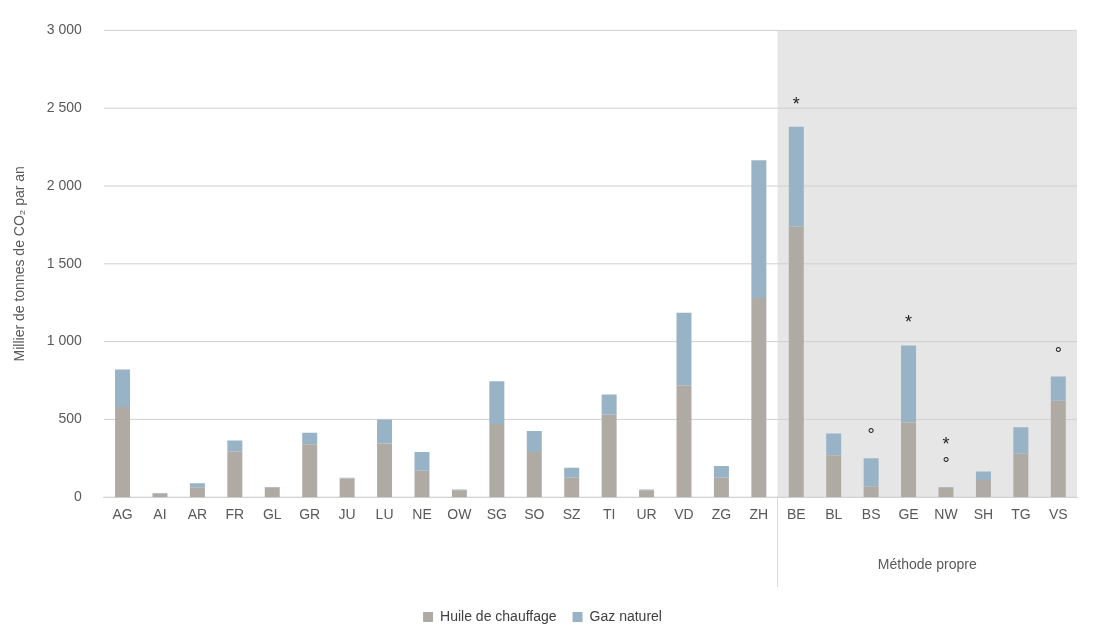 This screenshot has width=1095, height=642. What do you see at coordinates (983, 514) in the screenshot?
I see `x-tick-label: SH` at bounding box center [983, 514].